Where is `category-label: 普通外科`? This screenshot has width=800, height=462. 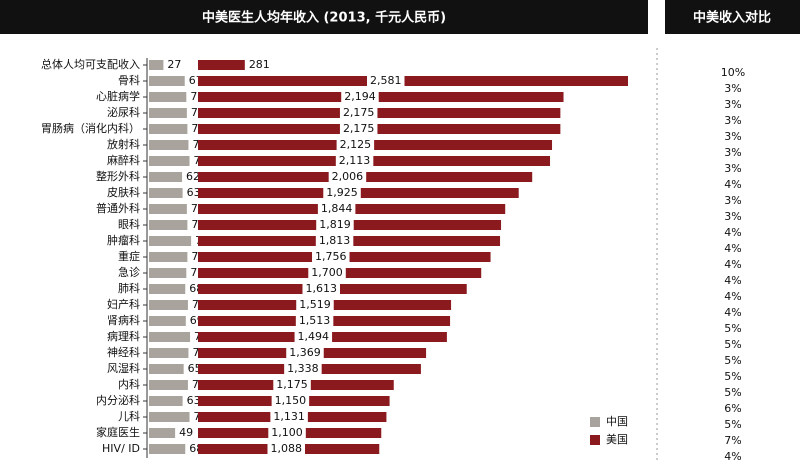 category-label: 普通外科 is located at coordinates (118, 208).